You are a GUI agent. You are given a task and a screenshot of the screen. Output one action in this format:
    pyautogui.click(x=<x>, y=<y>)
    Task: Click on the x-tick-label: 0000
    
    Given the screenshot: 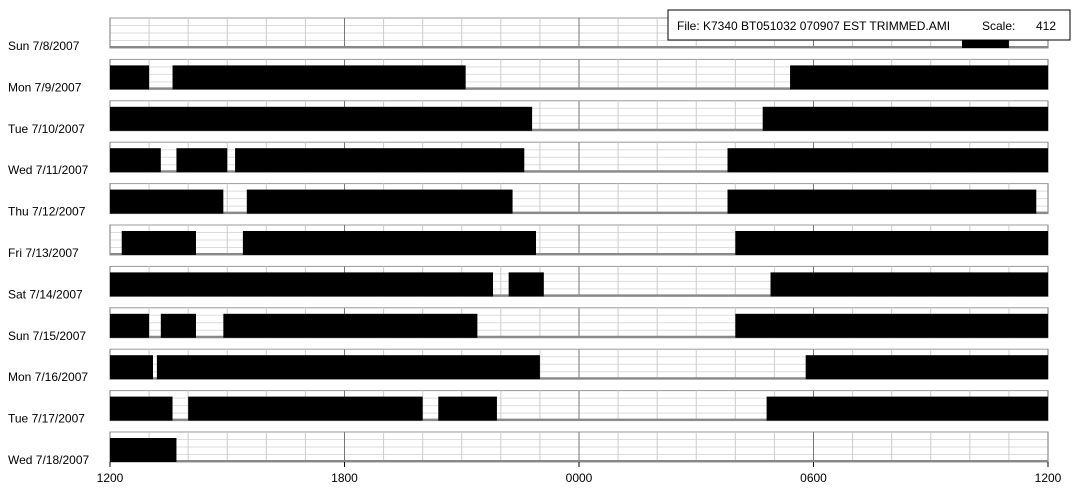 What is the action you would take?
    pyautogui.click(x=579, y=478)
    